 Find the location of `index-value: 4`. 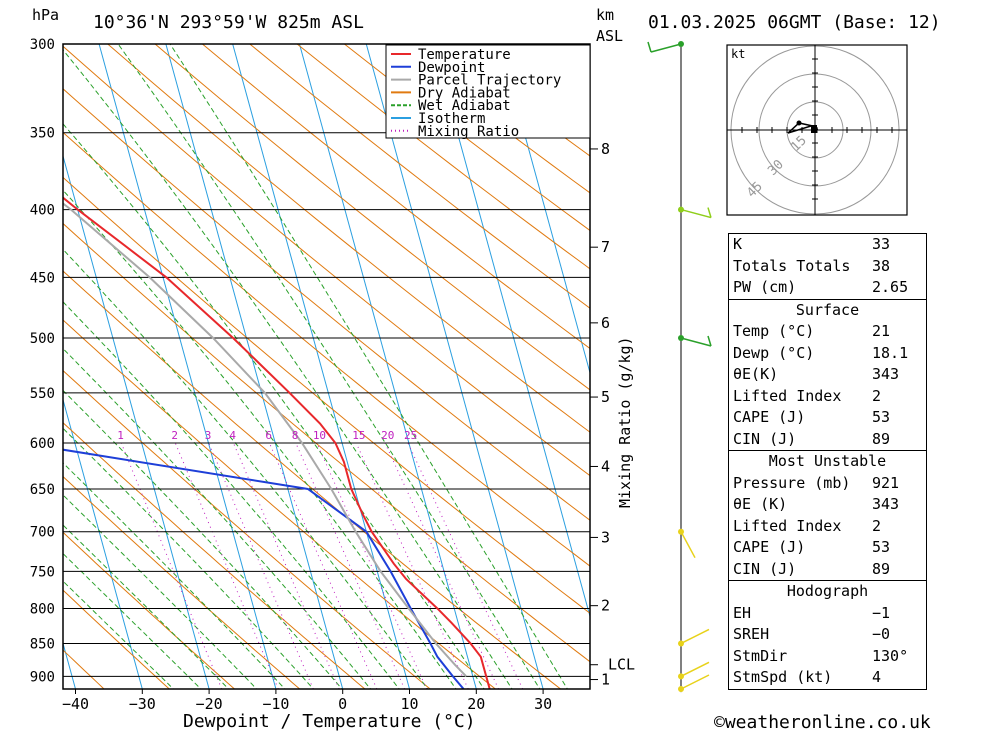

index-value: 4 is located at coordinates (877, 677).